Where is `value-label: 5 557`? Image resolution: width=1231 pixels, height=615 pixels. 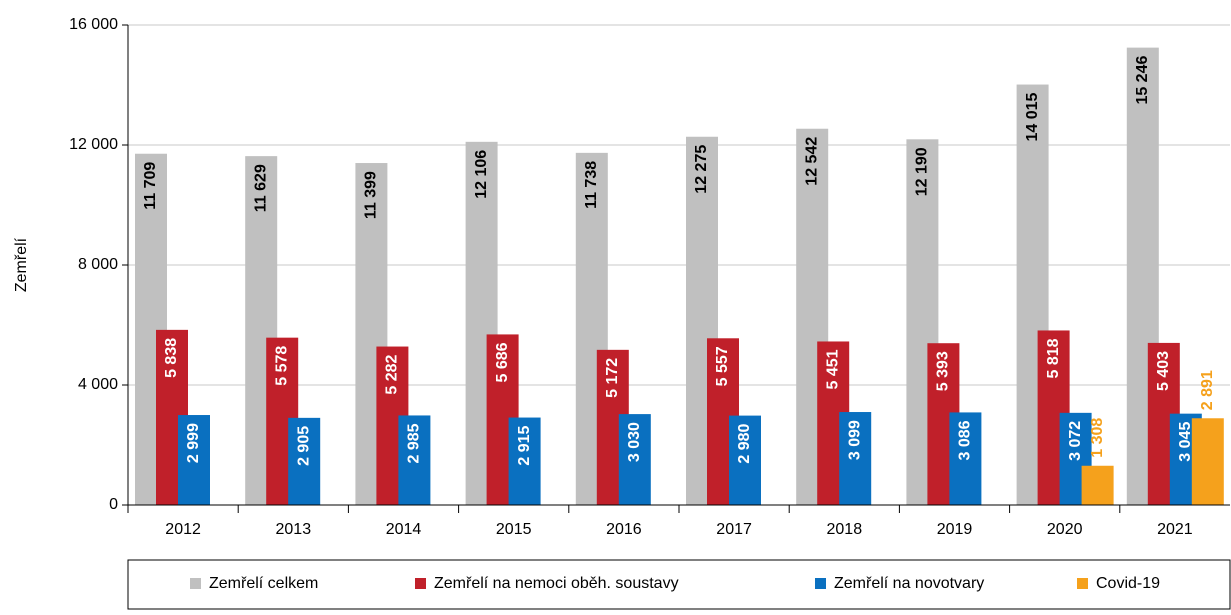
value-label: 5 557 is located at coordinates (722, 366).